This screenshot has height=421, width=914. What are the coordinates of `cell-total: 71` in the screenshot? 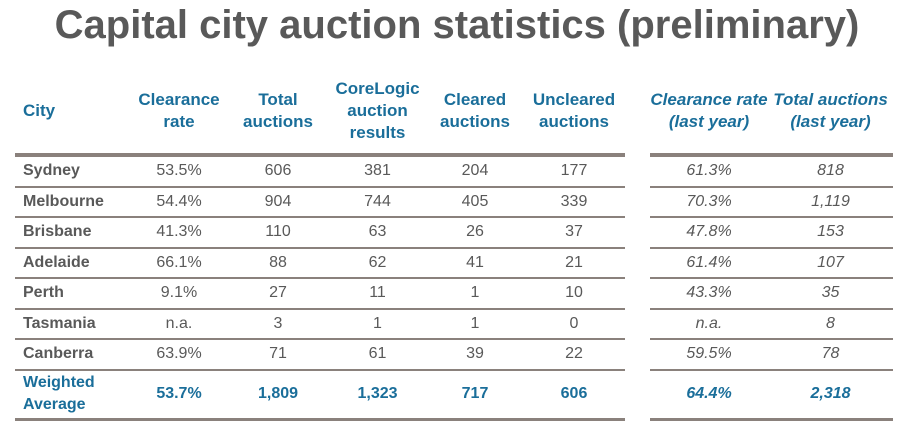 It's located at (278, 355).